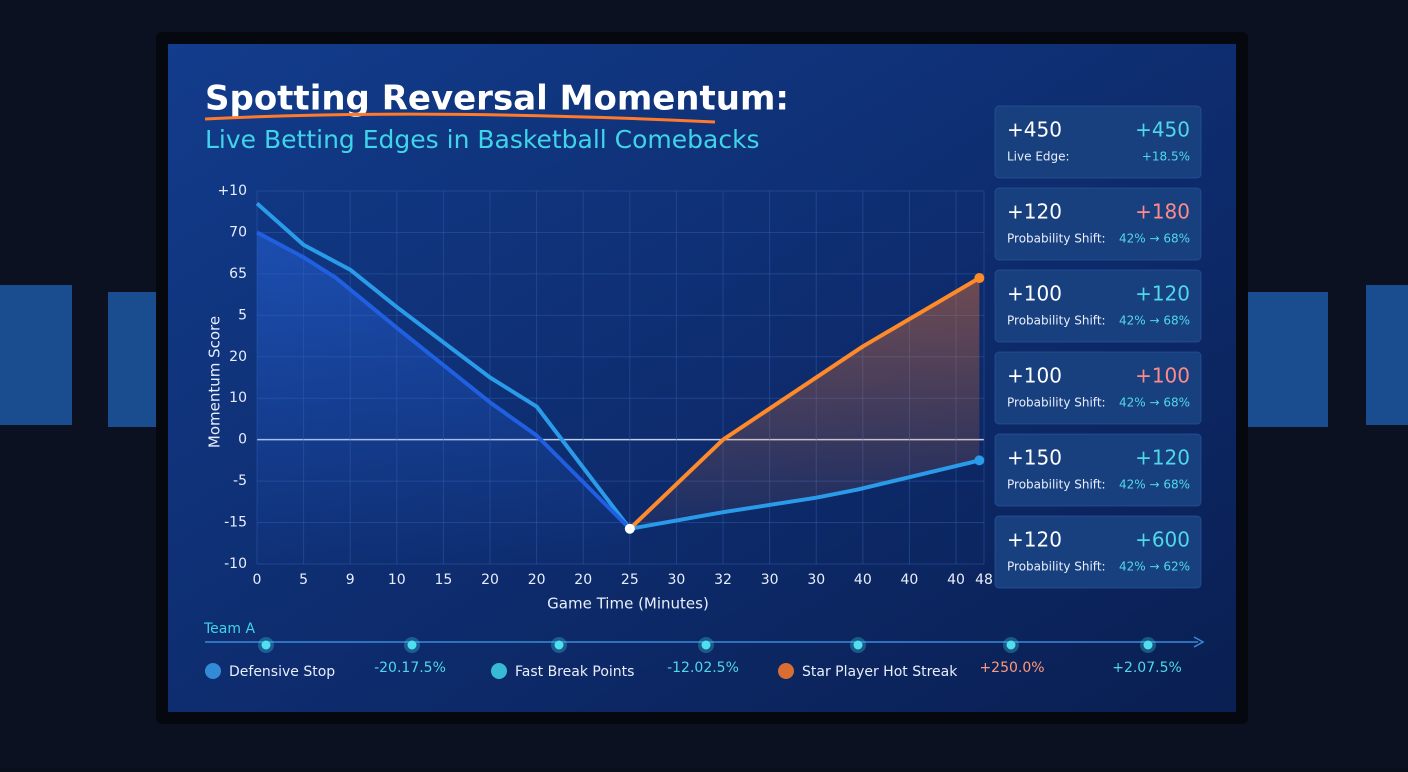  Describe the element at coordinates (238, 232) in the screenshot. I see `y-tick-label: 70` at that location.